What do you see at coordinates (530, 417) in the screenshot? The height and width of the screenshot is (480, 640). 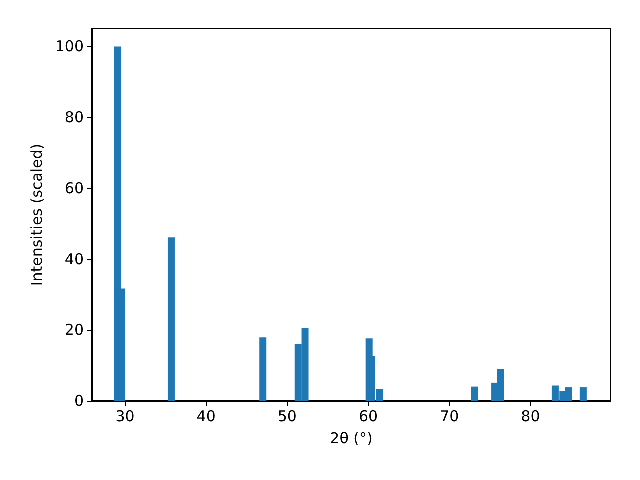 I see `x-tick-label: 80` at bounding box center [530, 417].